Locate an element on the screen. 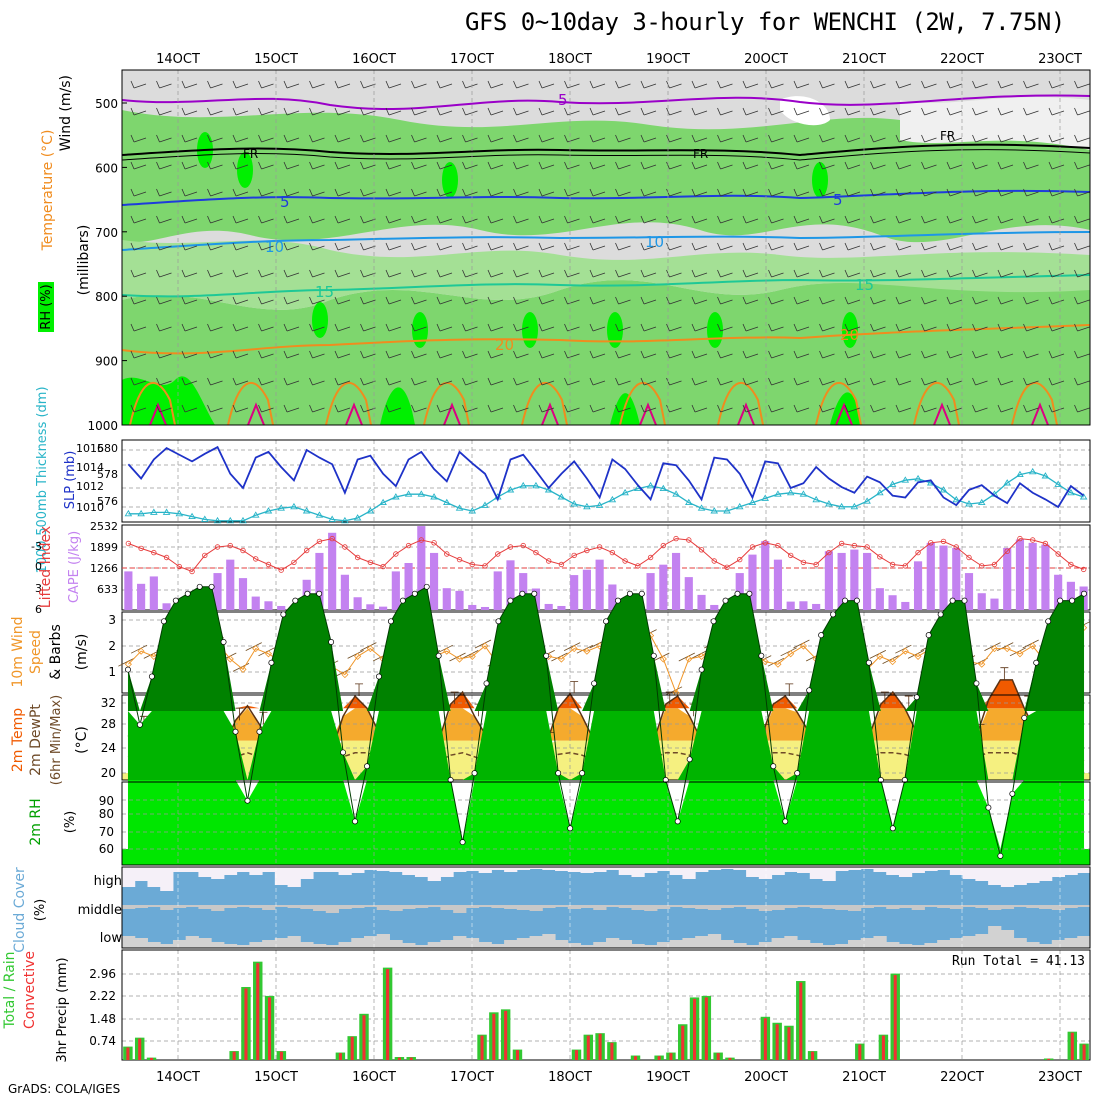  date-label-top: 14OCT is located at coordinates (178, 59).